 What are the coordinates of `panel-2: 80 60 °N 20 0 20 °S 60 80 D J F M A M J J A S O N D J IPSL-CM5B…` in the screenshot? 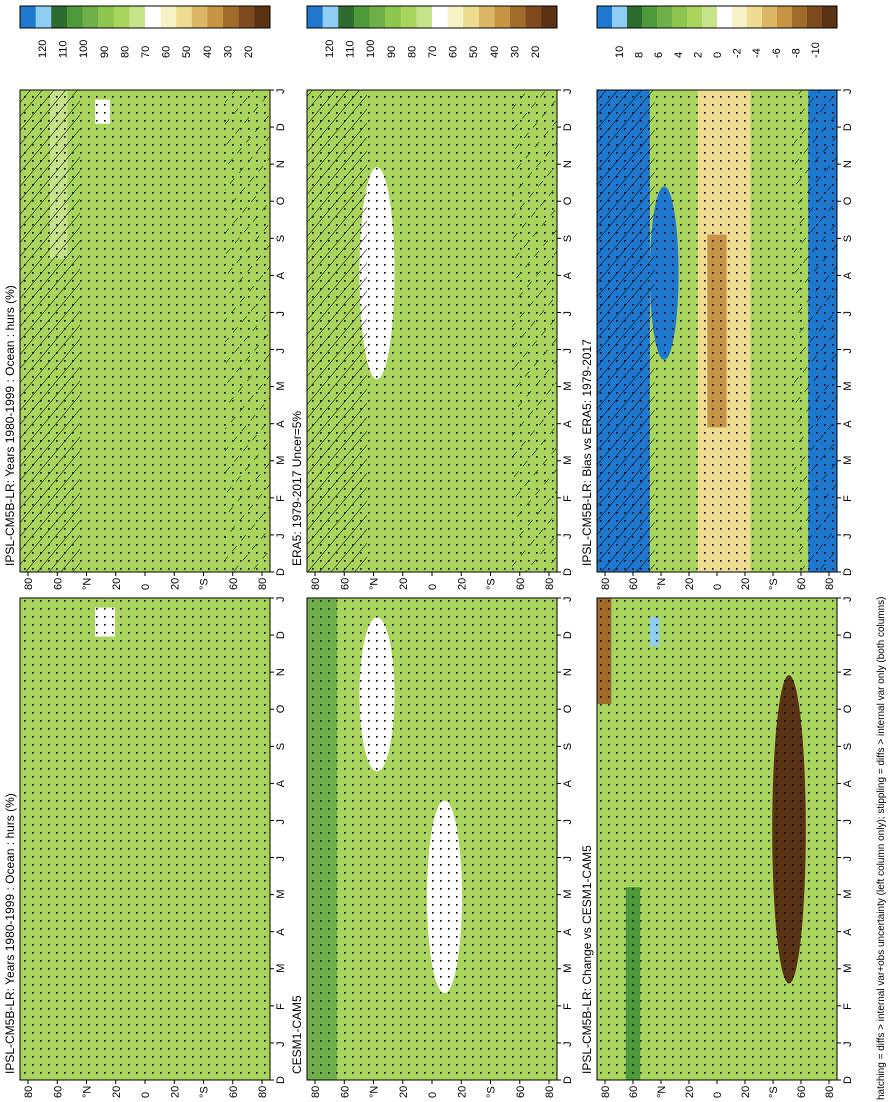 It's located at (145, 848).